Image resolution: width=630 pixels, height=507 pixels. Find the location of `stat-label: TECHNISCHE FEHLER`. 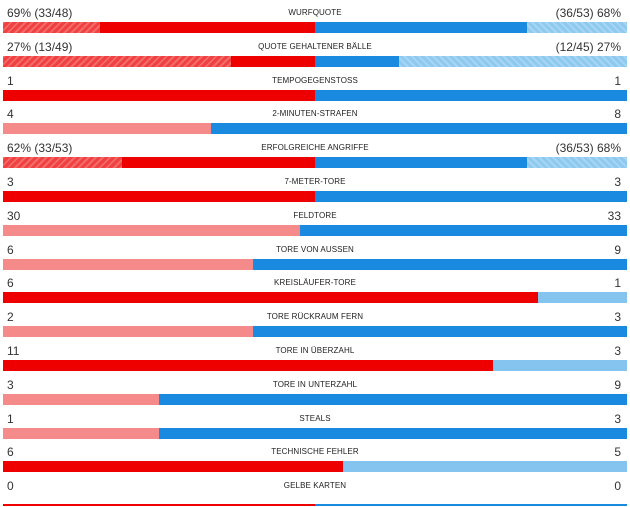

stat-label: TECHNISCHE FEHLER is located at coordinates (315, 452).